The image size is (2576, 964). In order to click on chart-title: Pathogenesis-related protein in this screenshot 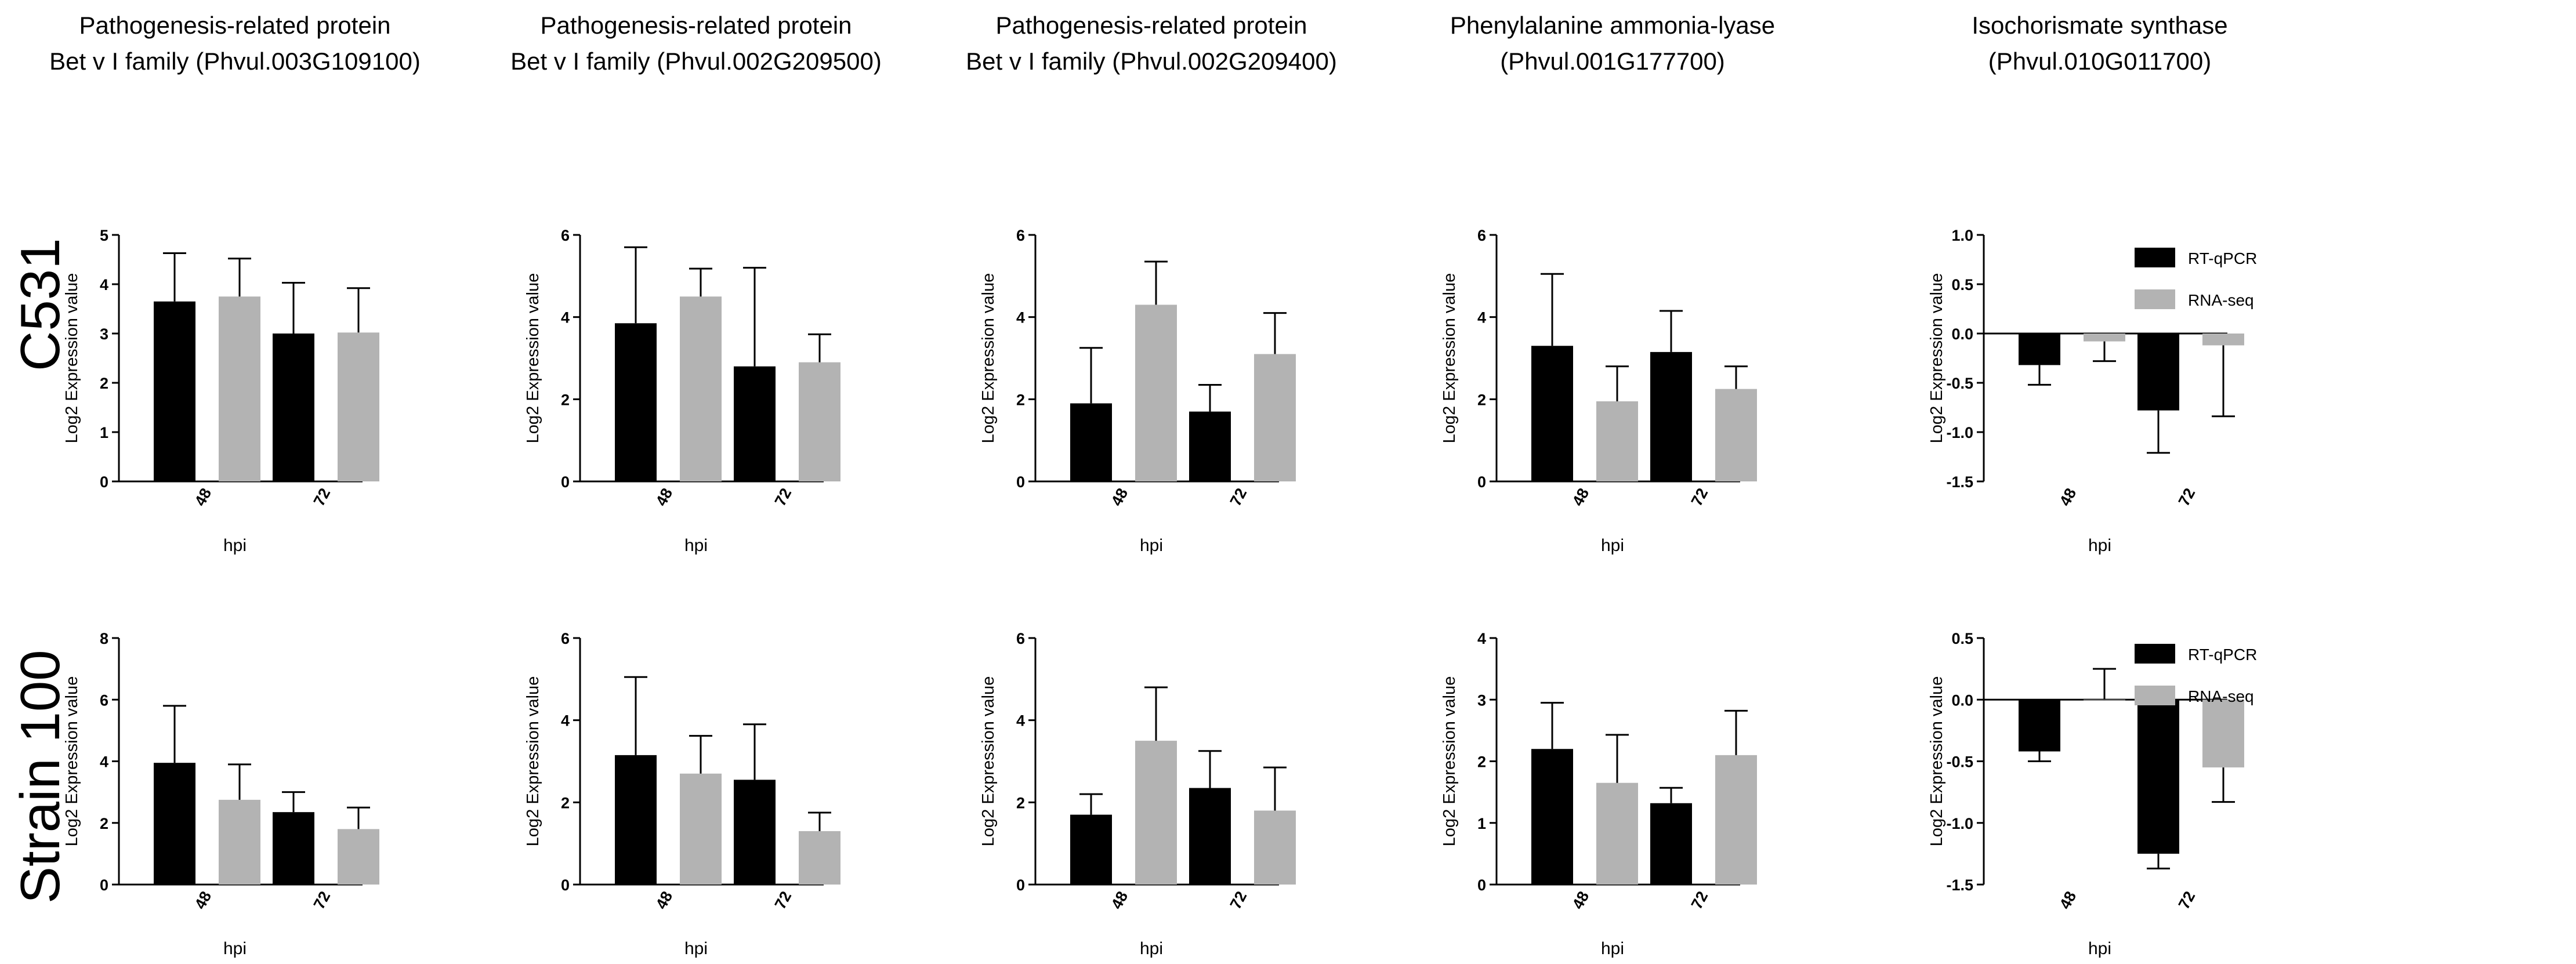, I will do `click(1151, 25)`.